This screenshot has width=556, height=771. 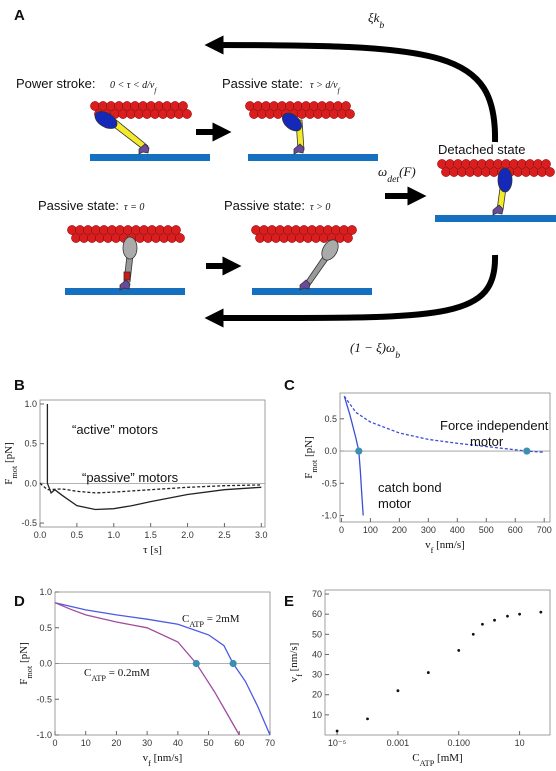 What do you see at coordinates (224, 535) in the screenshot?
I see `x-tick-label: 2.5` at bounding box center [224, 535].